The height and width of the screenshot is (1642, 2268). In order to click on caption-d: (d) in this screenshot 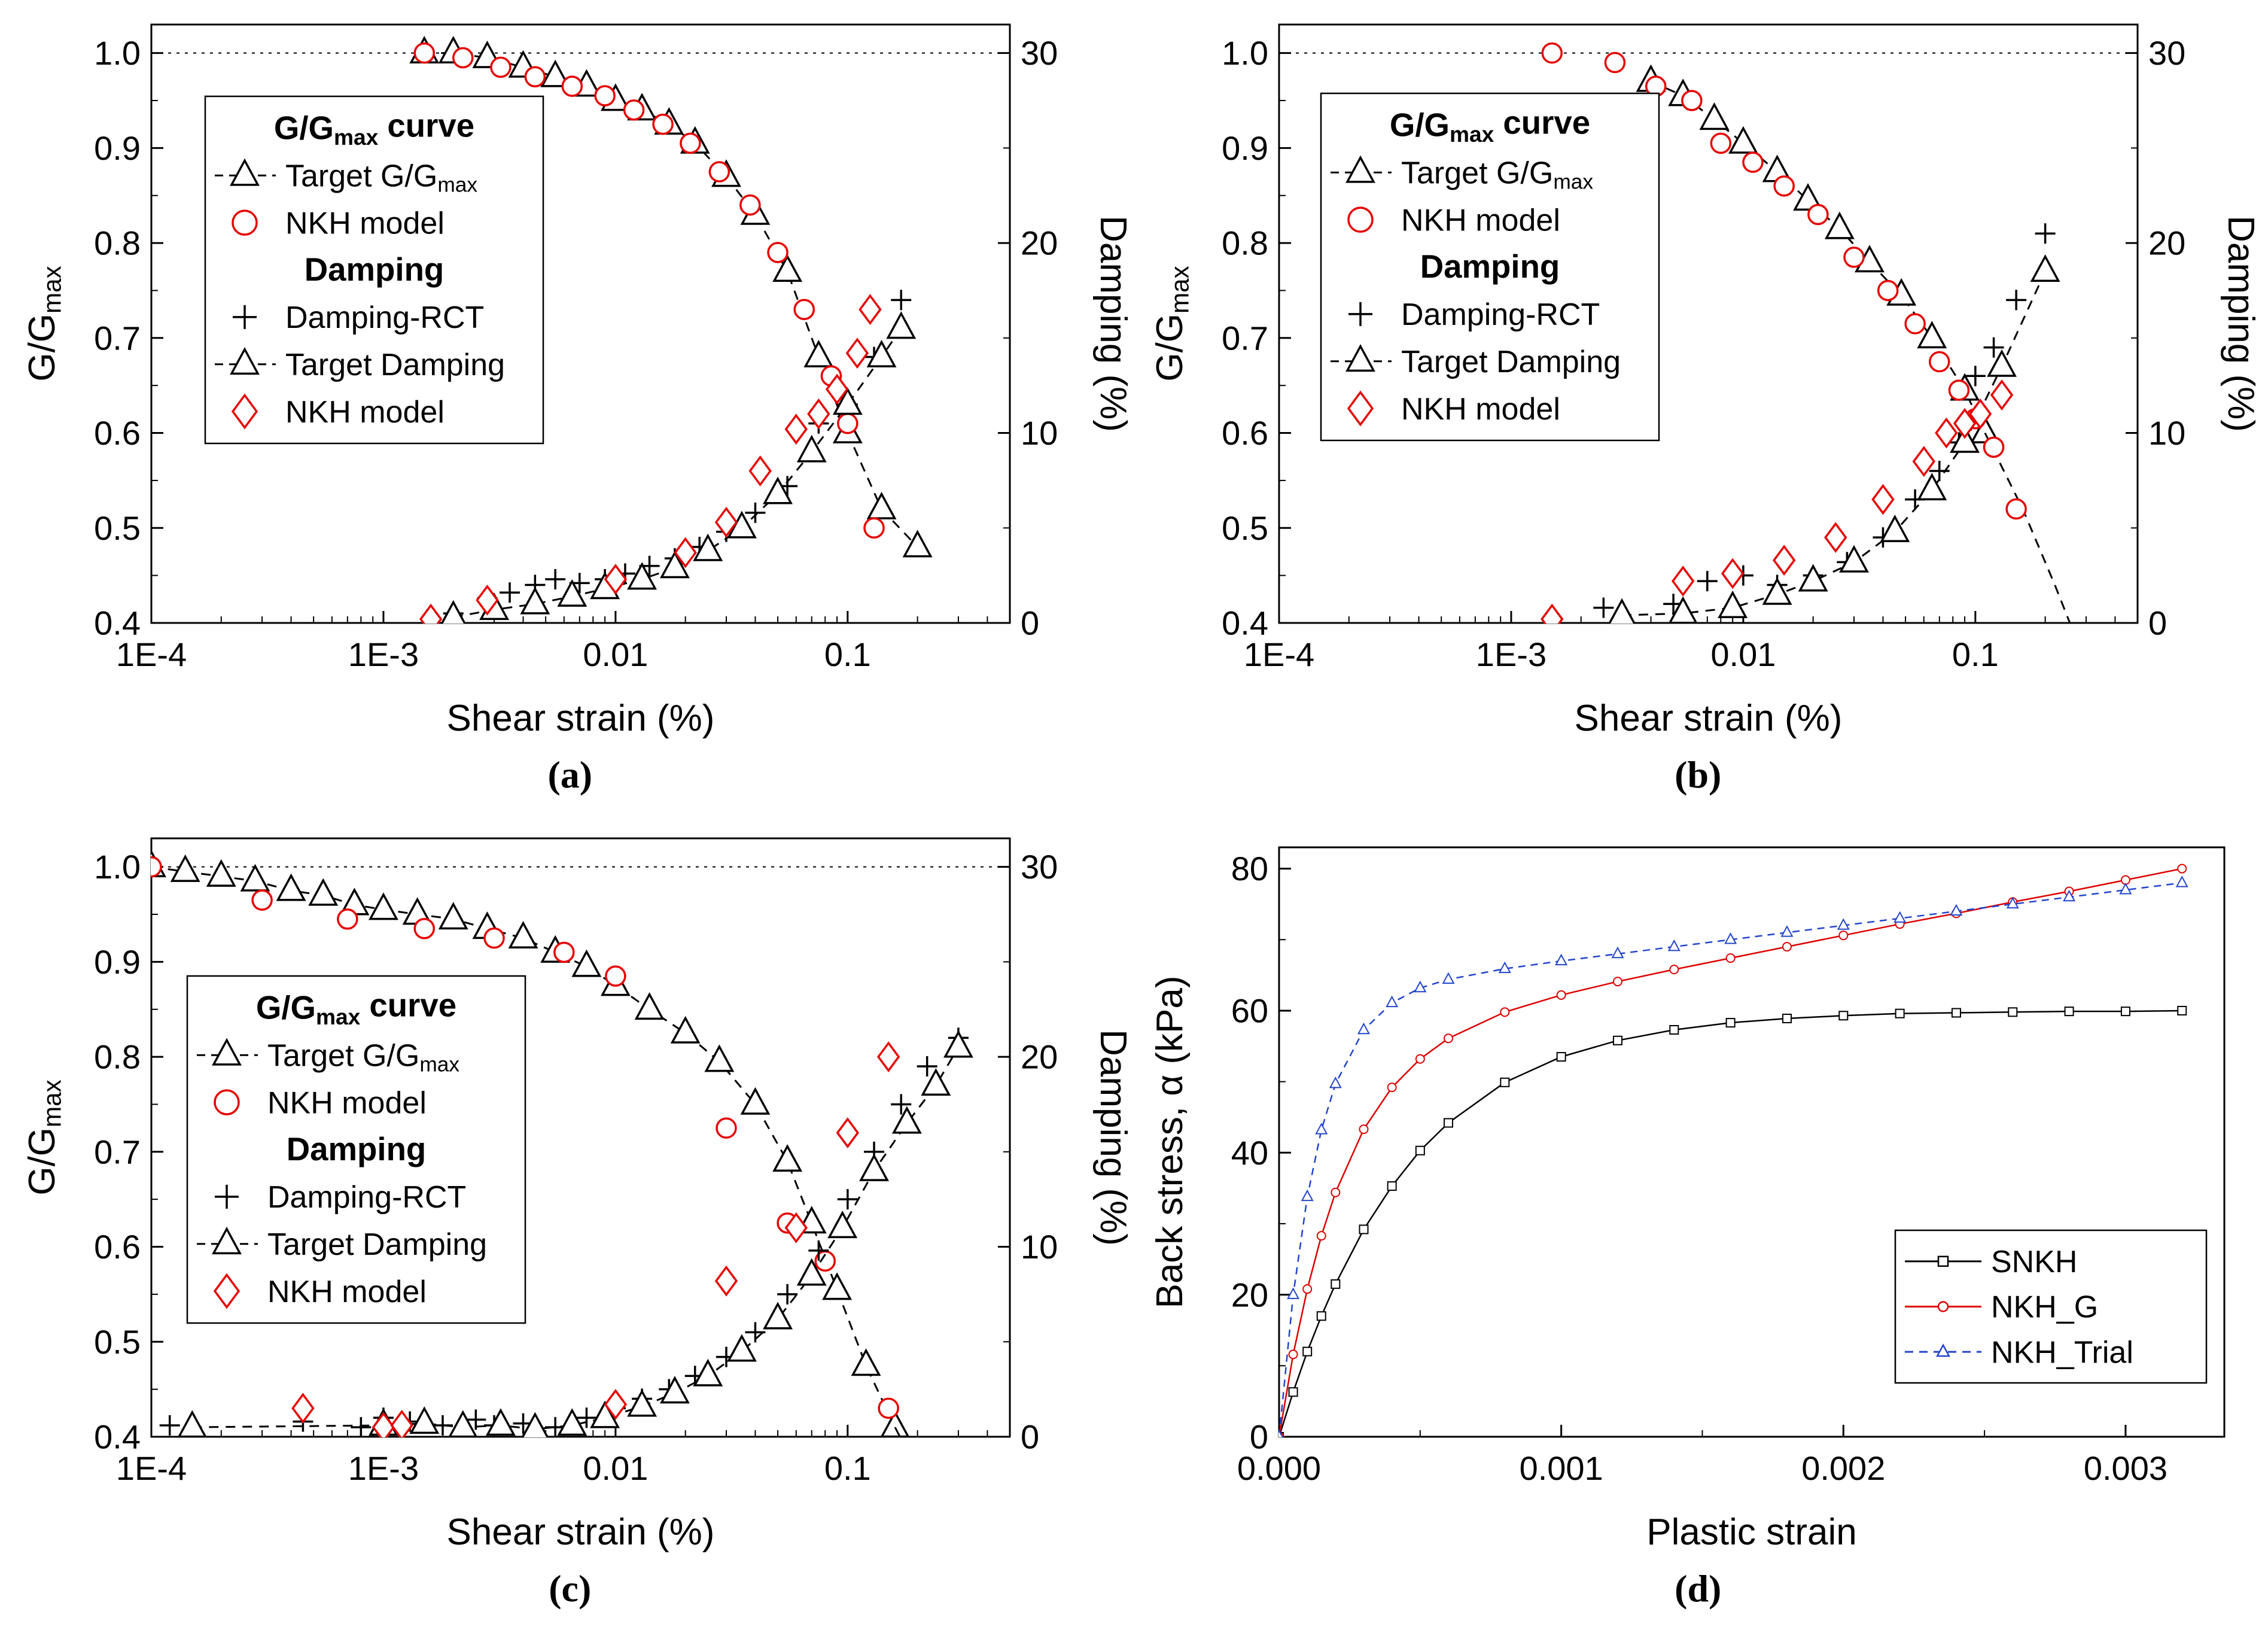, I will do `click(1698, 1588)`.